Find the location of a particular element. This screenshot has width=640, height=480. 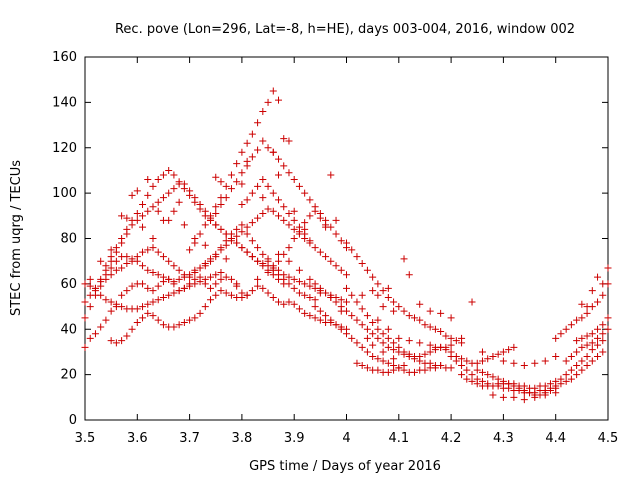

x-tick-label: 4.2 is located at coordinates (451, 438).